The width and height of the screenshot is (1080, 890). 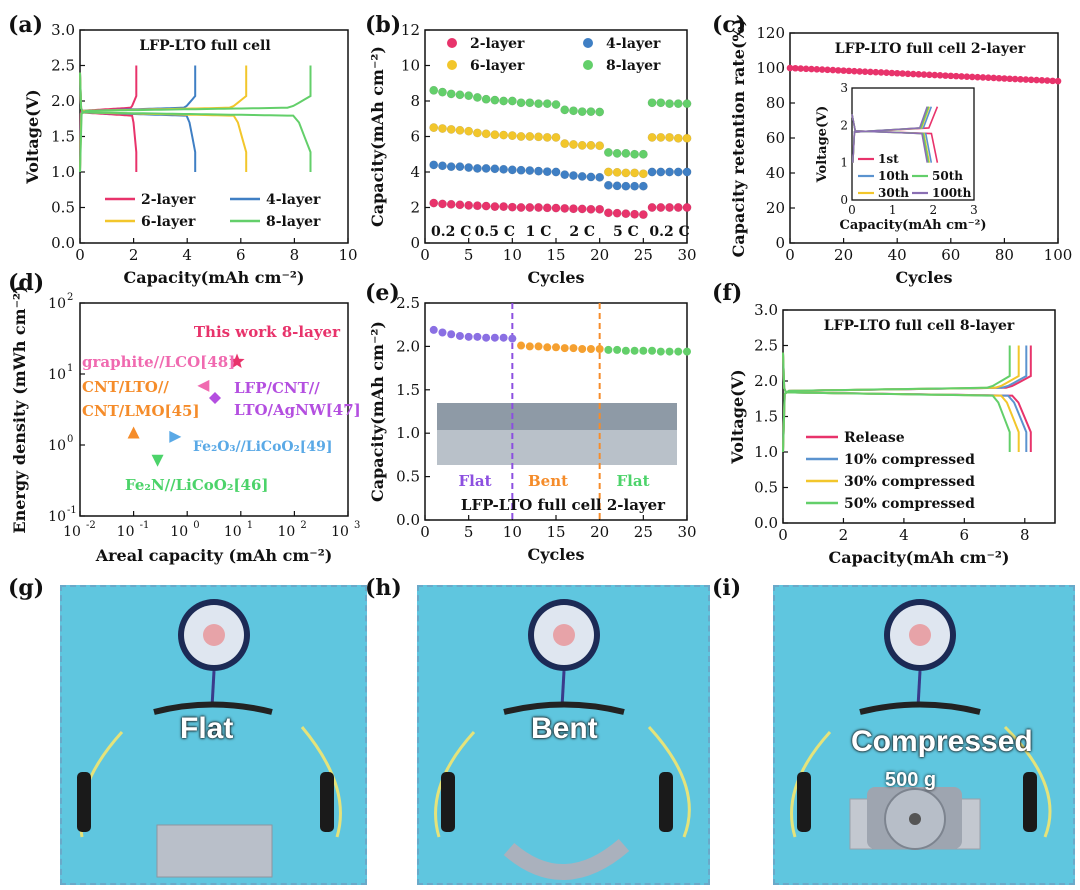 What do you see at coordinates (643, 532) in the screenshot?
I see `x-tick-label: 25` at bounding box center [643, 532].